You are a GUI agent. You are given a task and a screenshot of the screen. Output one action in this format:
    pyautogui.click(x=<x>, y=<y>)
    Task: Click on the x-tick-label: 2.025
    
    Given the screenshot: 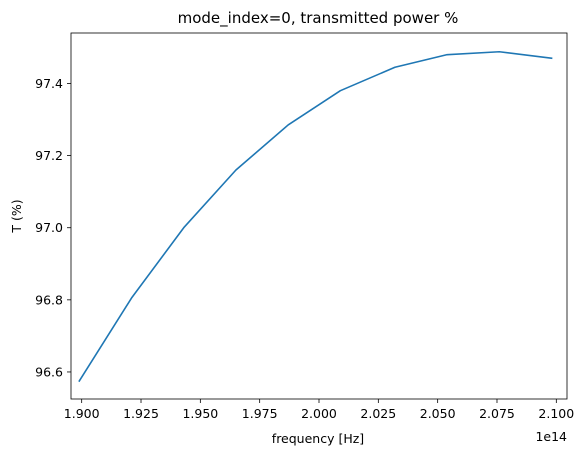 What is the action you would take?
    pyautogui.click(x=378, y=413)
    